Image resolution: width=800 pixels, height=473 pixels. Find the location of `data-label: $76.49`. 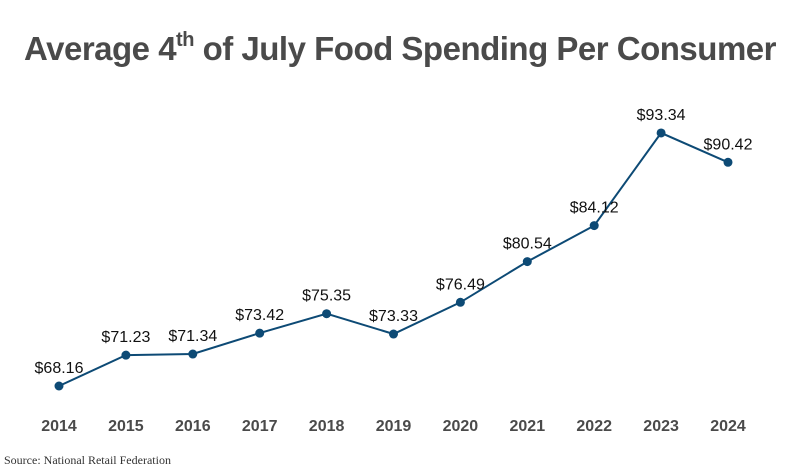

data-label: $76.49 is located at coordinates (460, 284).